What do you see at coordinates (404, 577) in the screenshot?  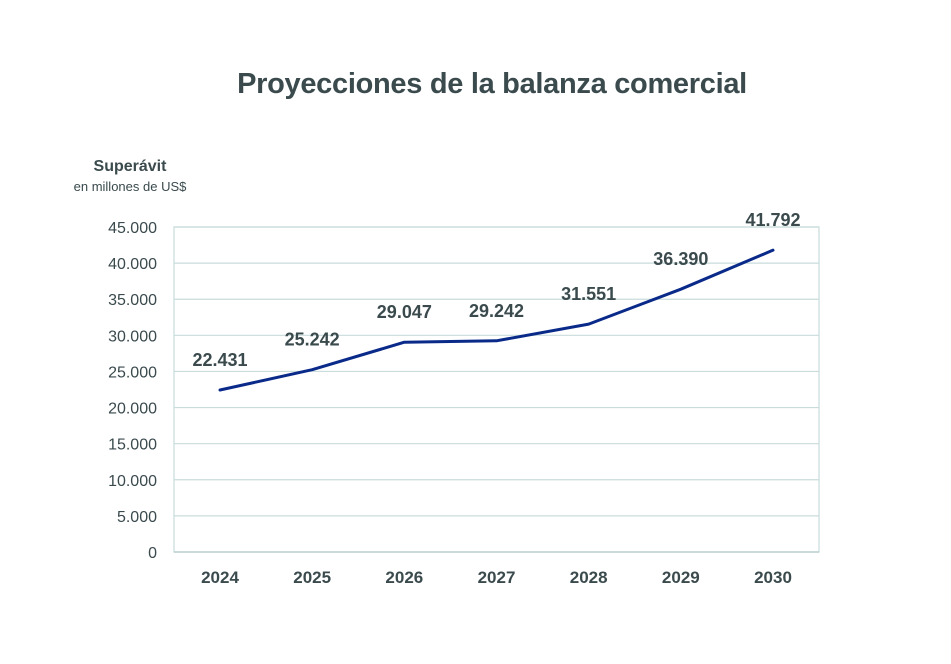 I see `x-tick-label: 2026` at bounding box center [404, 577].